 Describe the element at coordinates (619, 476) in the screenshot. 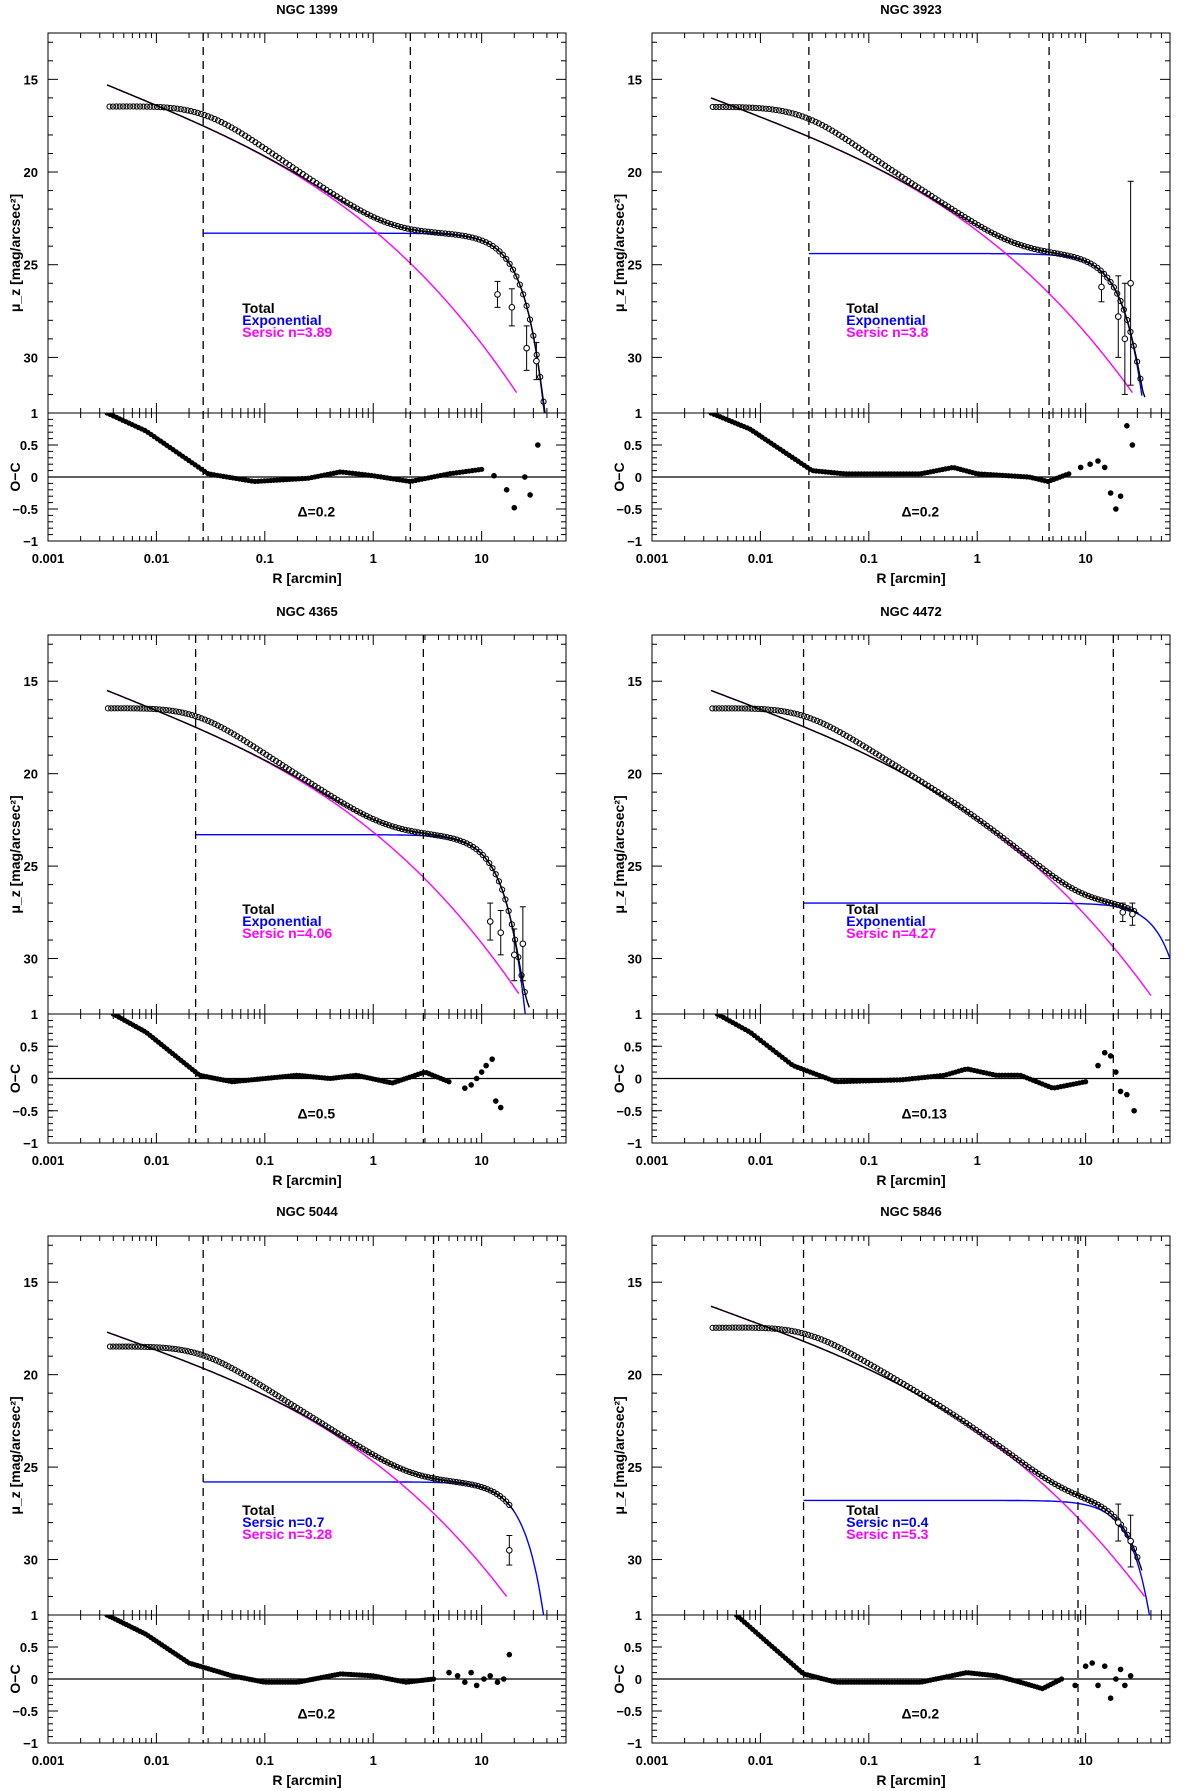

I see `y-axis-label-bottom: O−C` at that location.